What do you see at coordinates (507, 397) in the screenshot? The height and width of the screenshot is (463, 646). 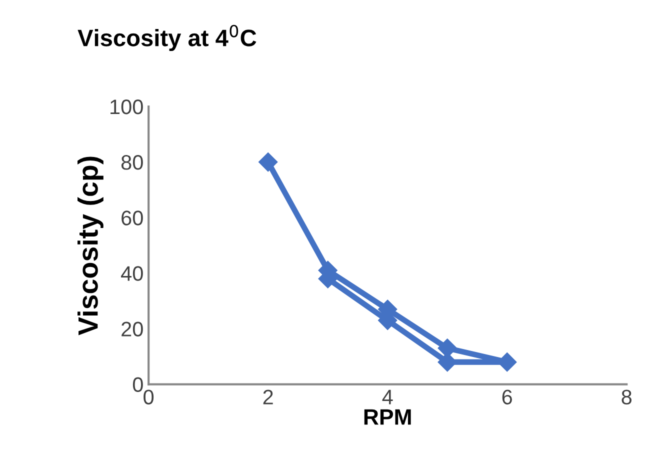 I see `x-tick-label: 6` at bounding box center [507, 397].